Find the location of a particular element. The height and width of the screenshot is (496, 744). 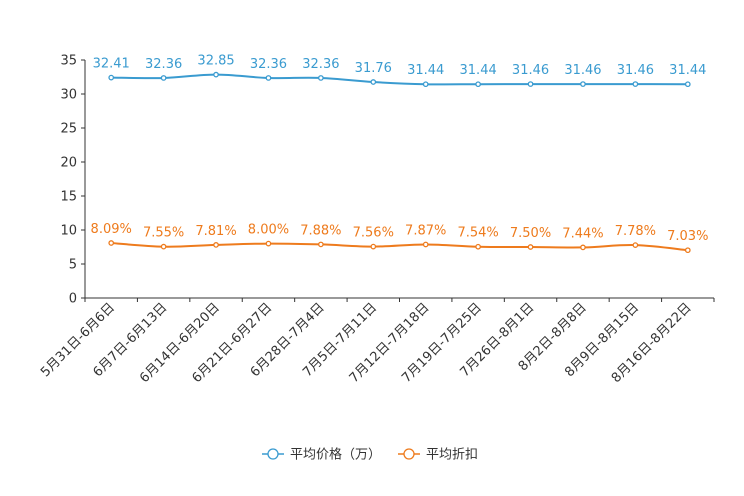

data-label: 32.41 is located at coordinates (111, 64).